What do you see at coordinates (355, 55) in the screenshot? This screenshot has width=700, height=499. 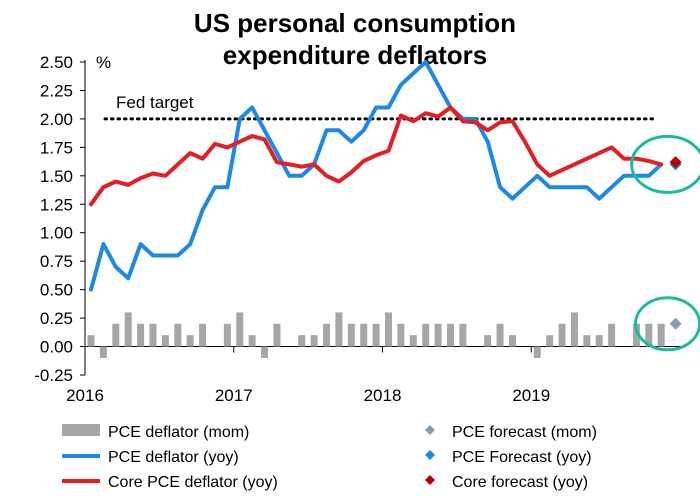 I see `chart-title-line-2: expenditure deflators` at bounding box center [355, 55].